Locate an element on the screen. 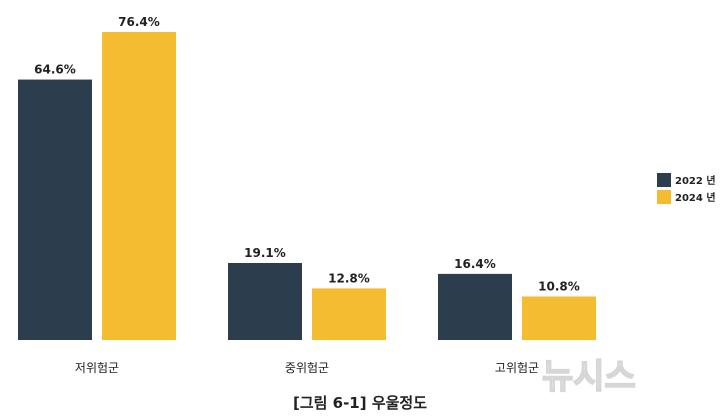 The width and height of the screenshot is (720, 419). newsis-watermark-logo: 뉴시스 is located at coordinates (589, 376).